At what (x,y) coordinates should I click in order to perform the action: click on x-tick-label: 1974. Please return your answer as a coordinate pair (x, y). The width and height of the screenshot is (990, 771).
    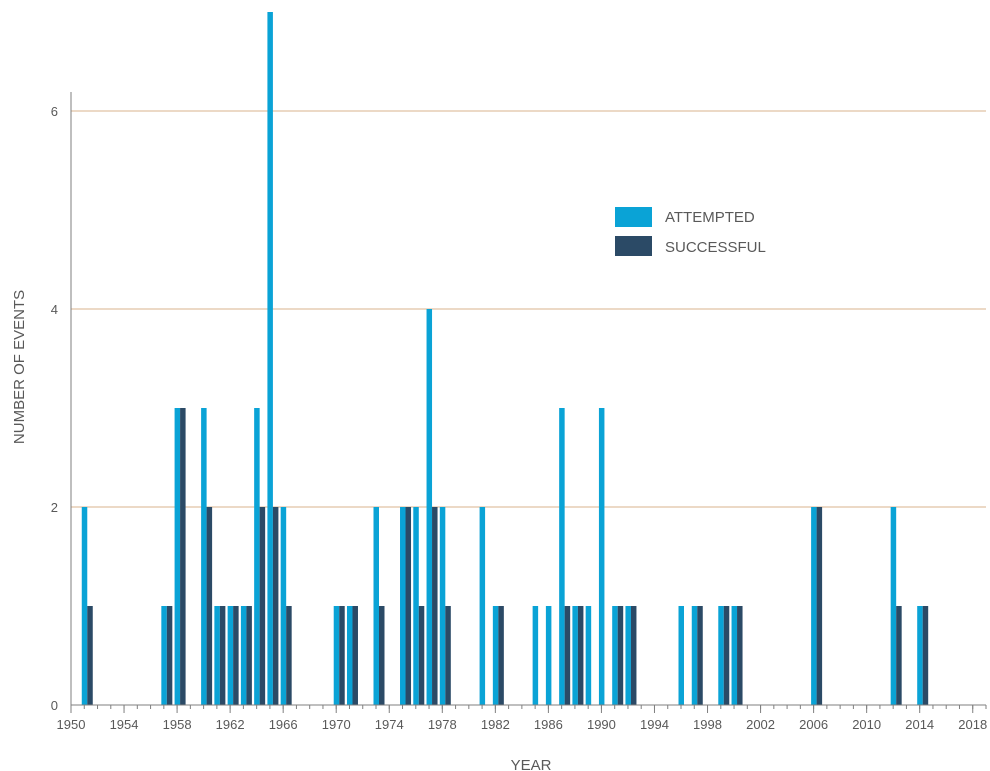
    Looking at the image, I should click on (389, 724).